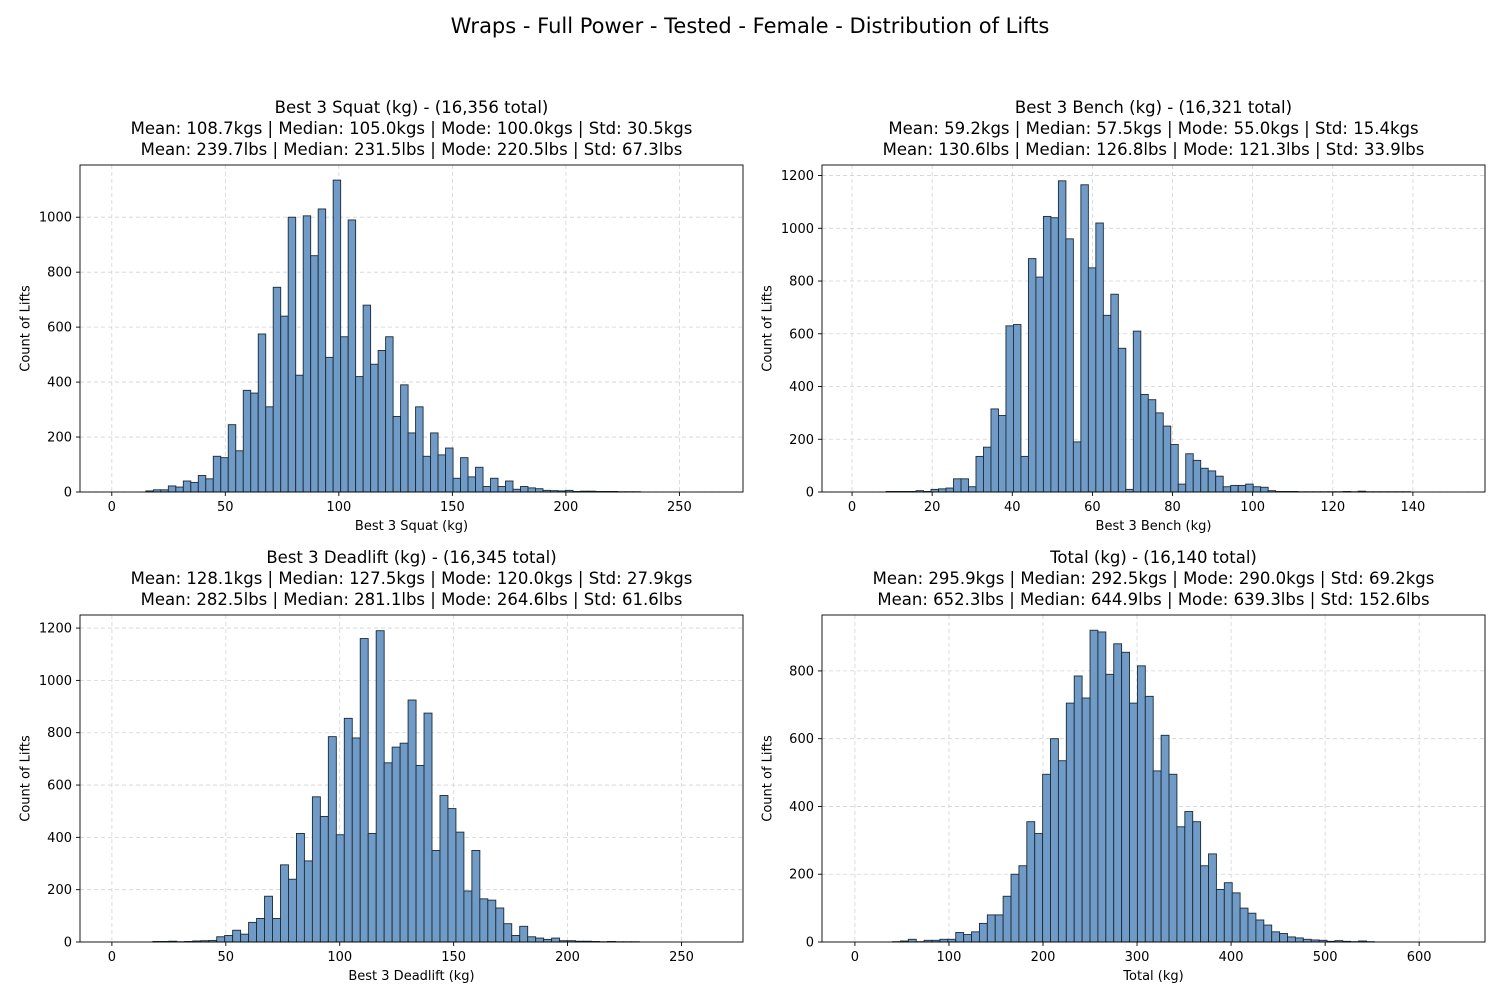 The width and height of the screenshot is (1500, 1000). What do you see at coordinates (452, 507) in the screenshot?
I see `x-tick-label: 150` at bounding box center [452, 507].